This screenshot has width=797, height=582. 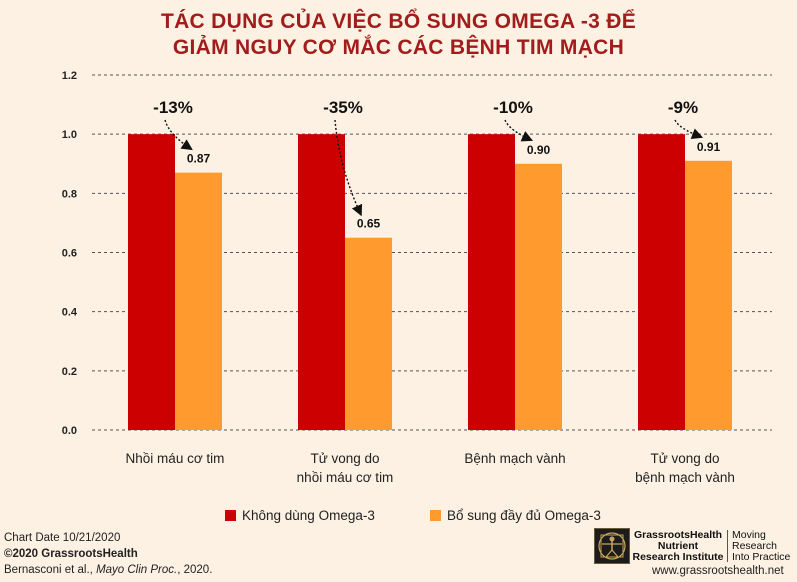 What do you see at coordinates (709, 147) in the screenshot?
I see `data-label: 0.91` at bounding box center [709, 147].